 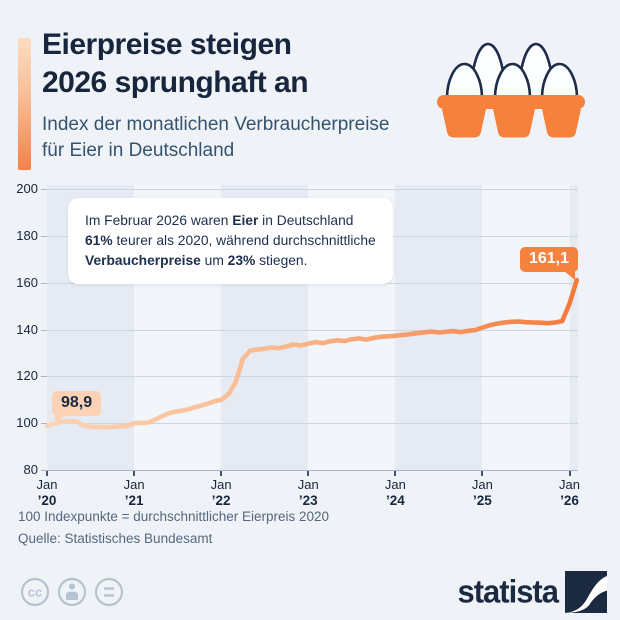 What do you see at coordinates (559, 80) in the screenshot?
I see `egg-front-right` at bounding box center [559, 80].